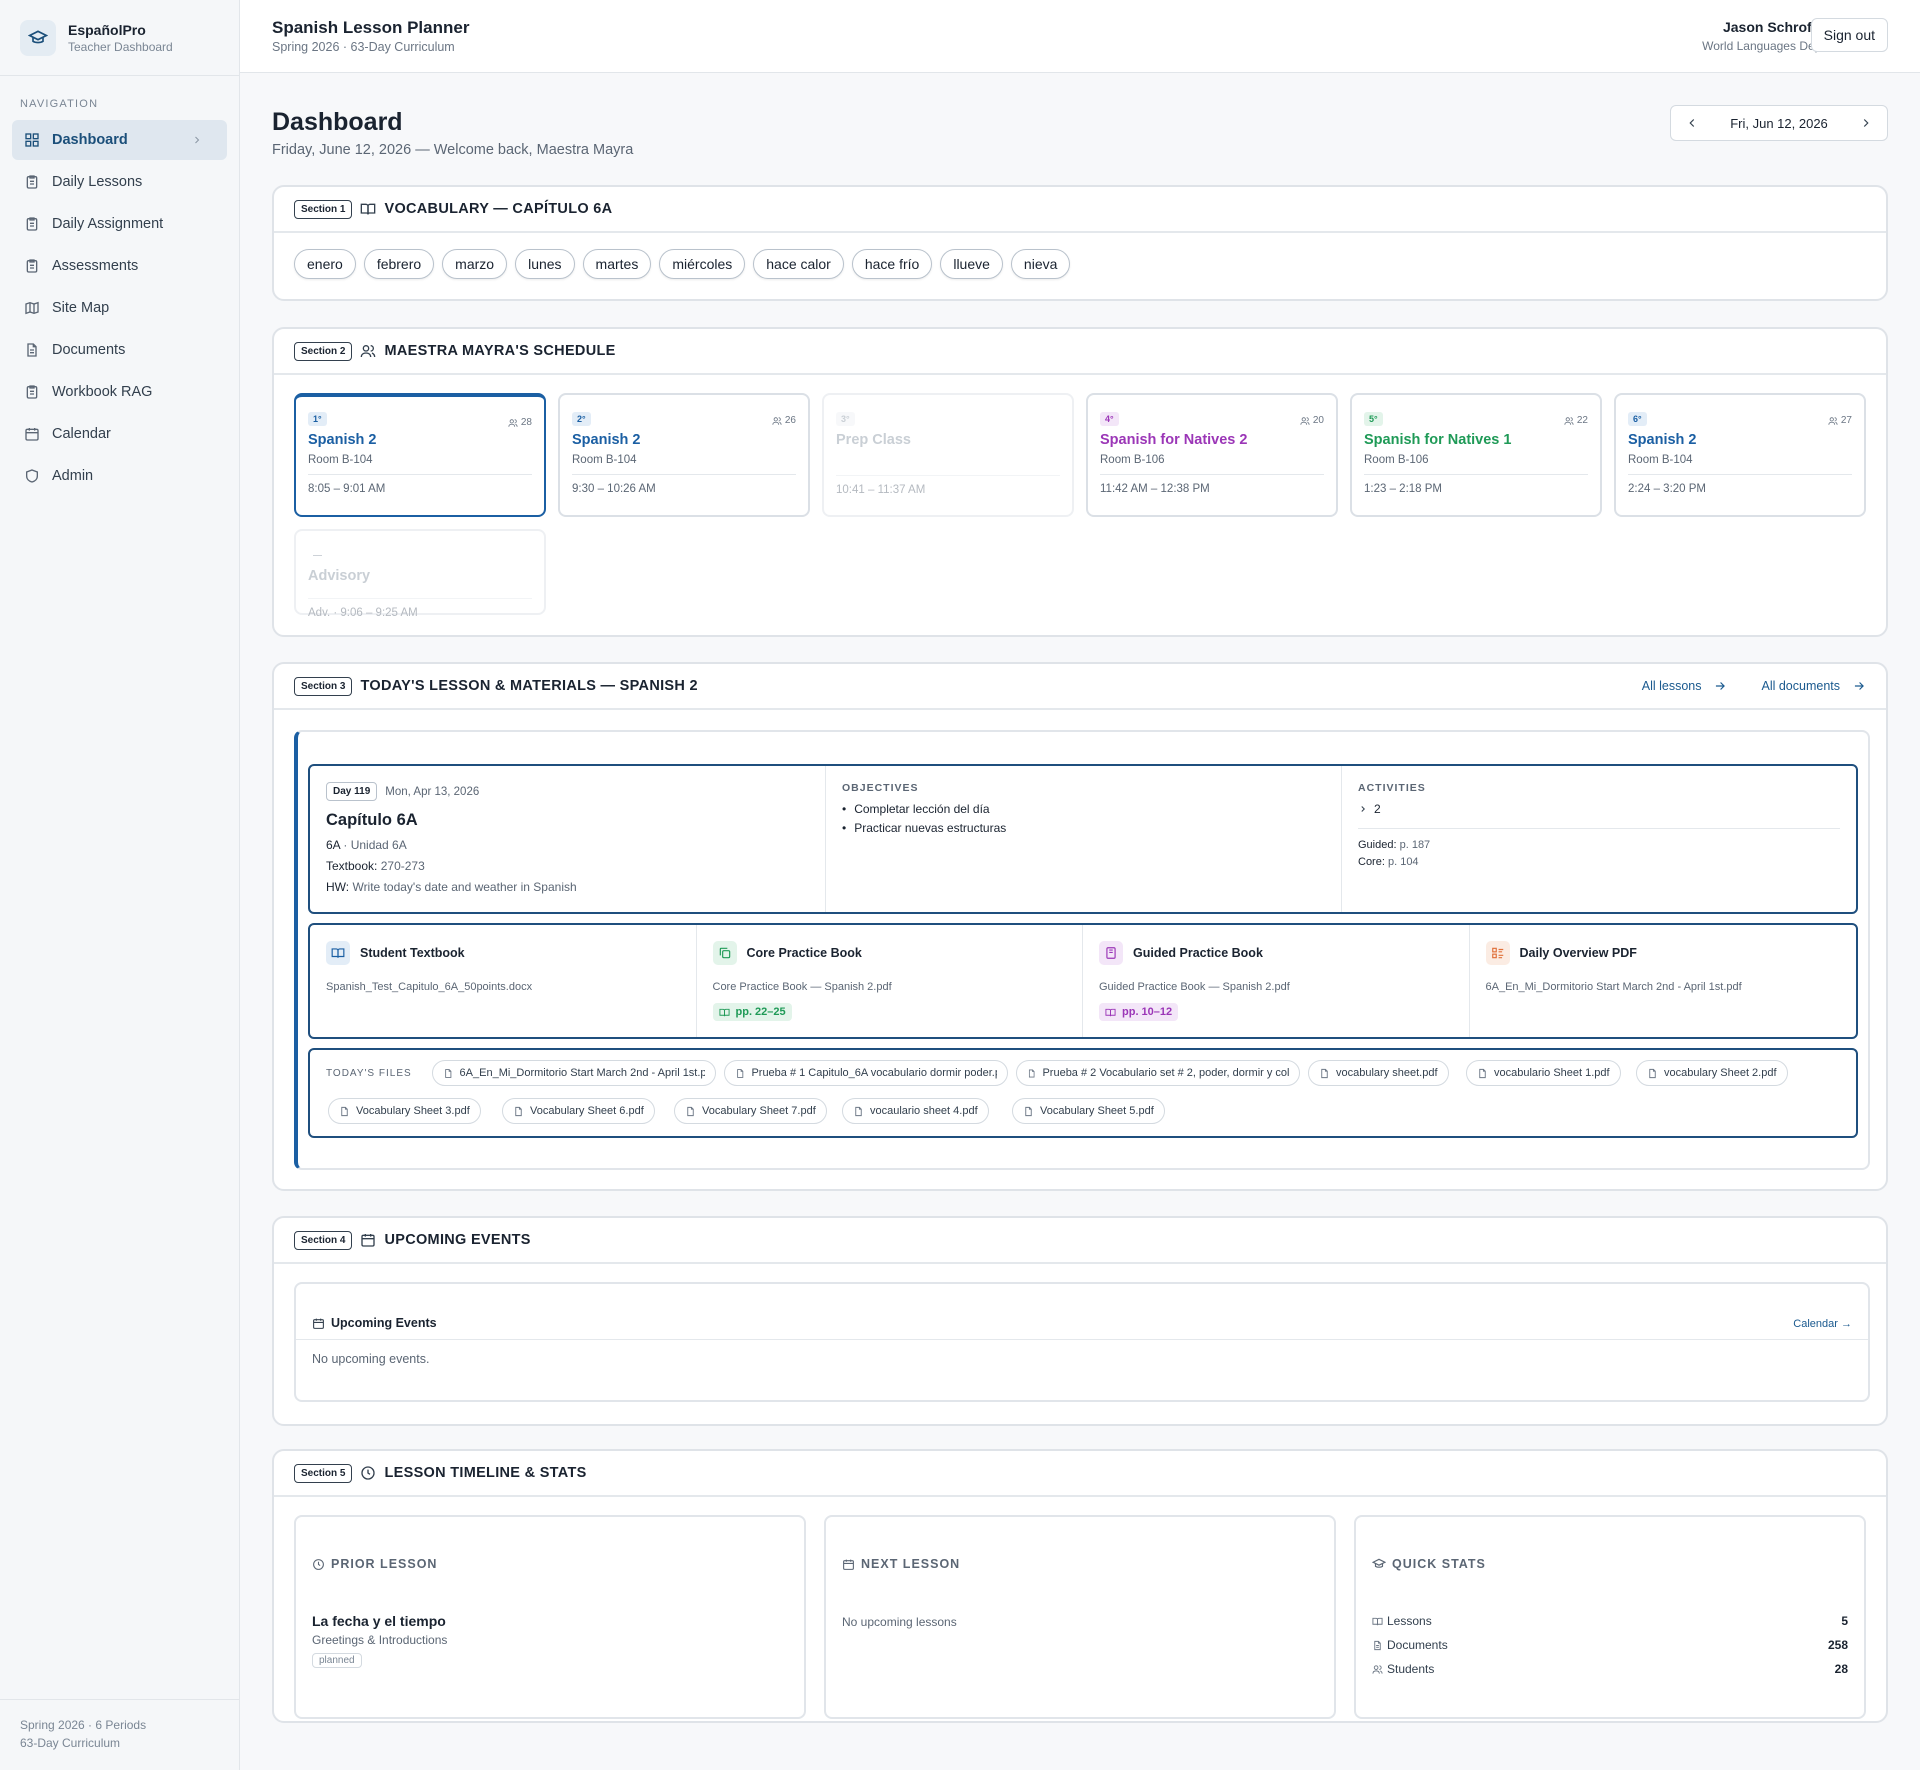  I want to click on calendar-link: Calendar →, so click(1822, 1324).